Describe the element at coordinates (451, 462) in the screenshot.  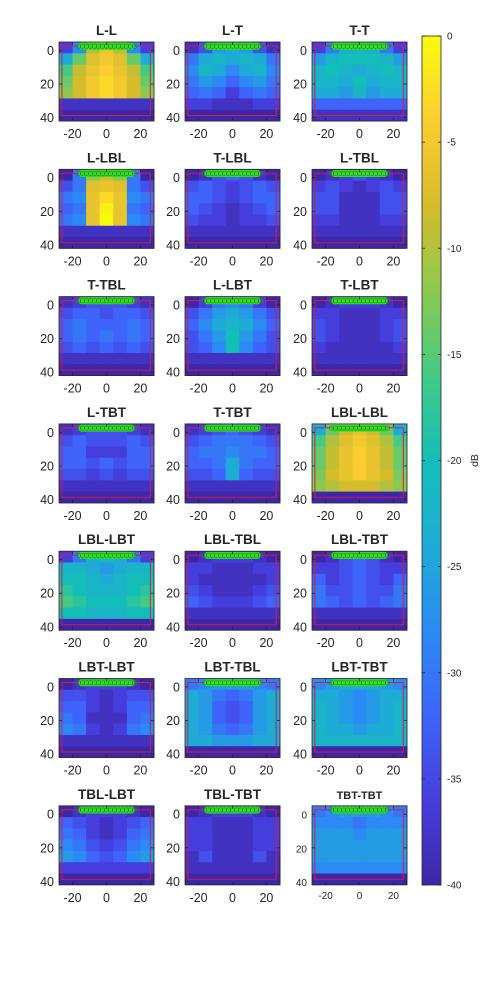
I see `colorbar: 0 -5 -10 -15 -20 -25 -30 -35 -40 dB` at that location.